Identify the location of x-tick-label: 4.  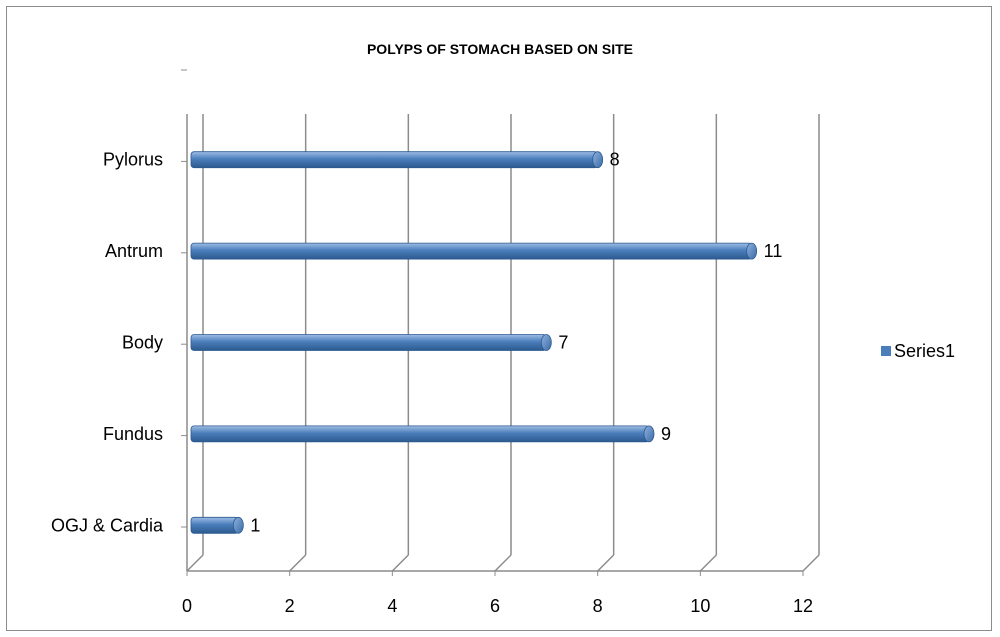
(392, 606).